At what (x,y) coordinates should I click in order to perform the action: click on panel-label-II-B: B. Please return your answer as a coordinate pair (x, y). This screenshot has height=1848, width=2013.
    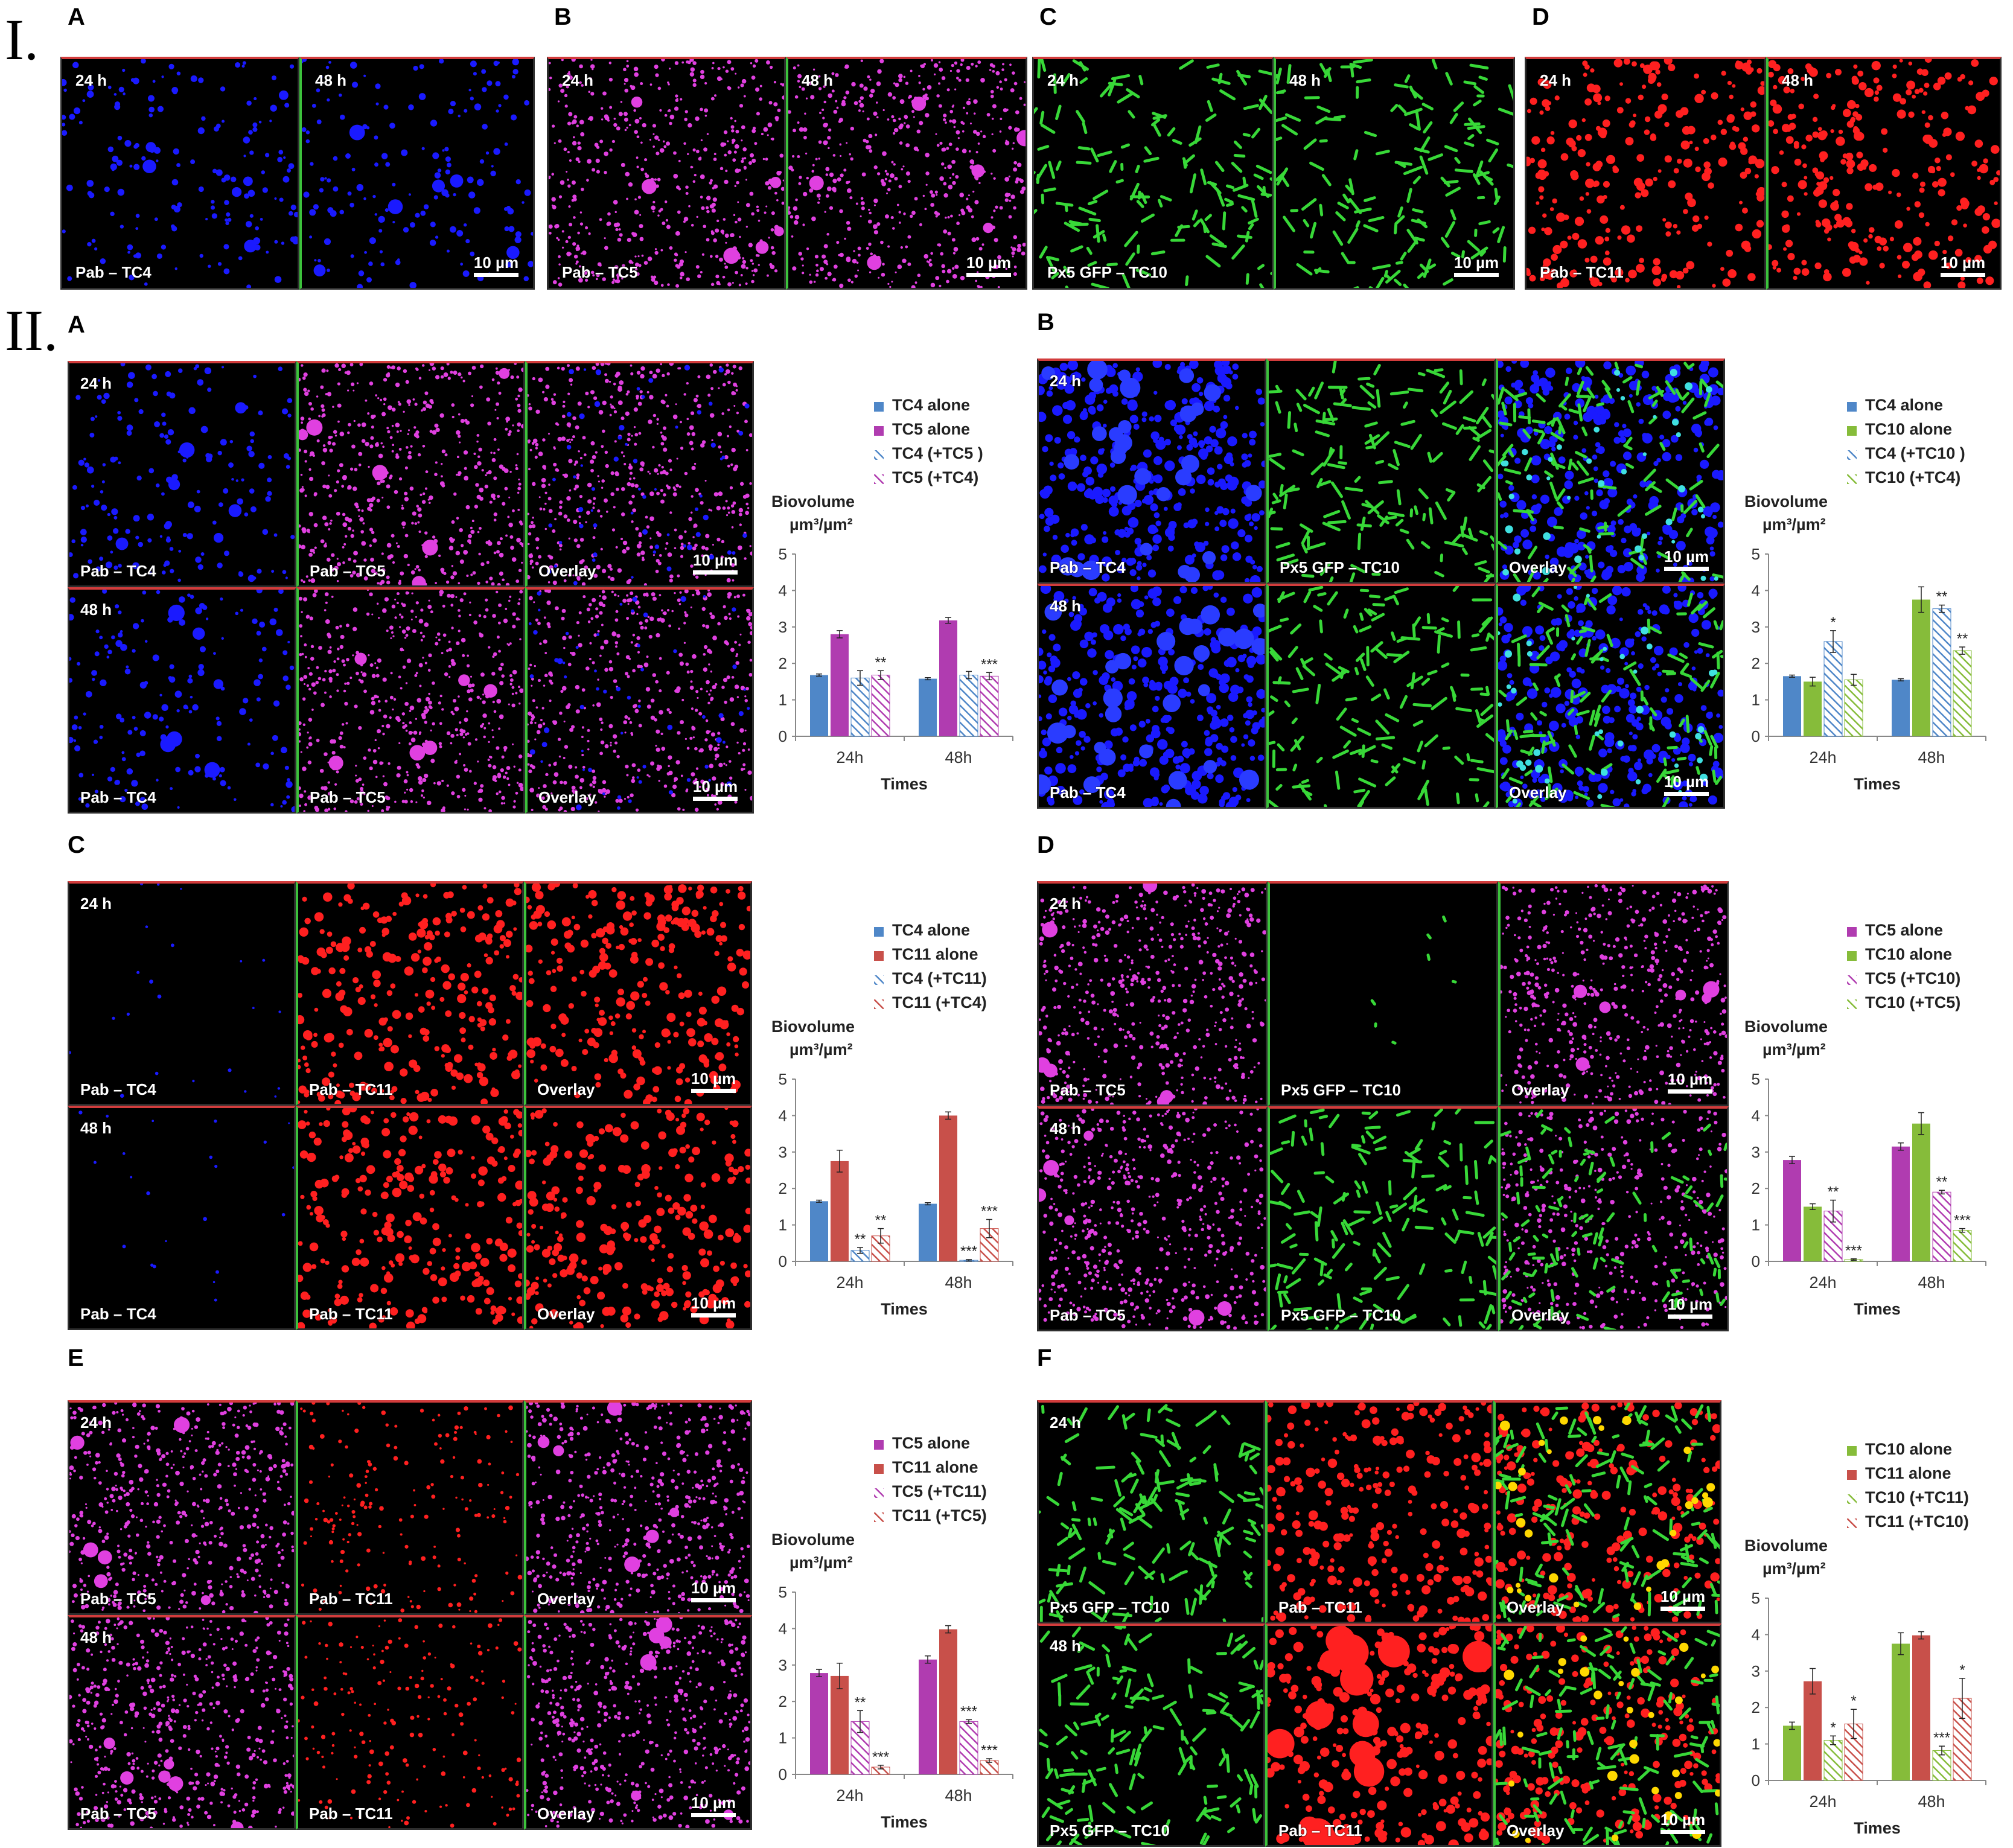
    Looking at the image, I should click on (1045, 322).